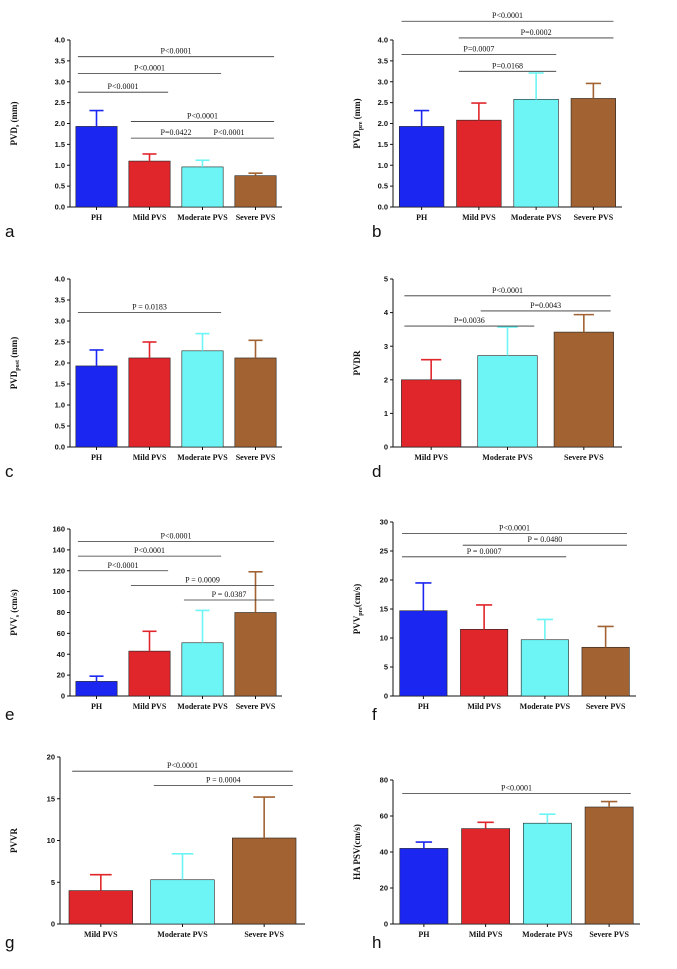 This screenshot has width=677, height=969. What do you see at coordinates (58, 570) in the screenshot?
I see `y-tick-label: 120` at bounding box center [58, 570].